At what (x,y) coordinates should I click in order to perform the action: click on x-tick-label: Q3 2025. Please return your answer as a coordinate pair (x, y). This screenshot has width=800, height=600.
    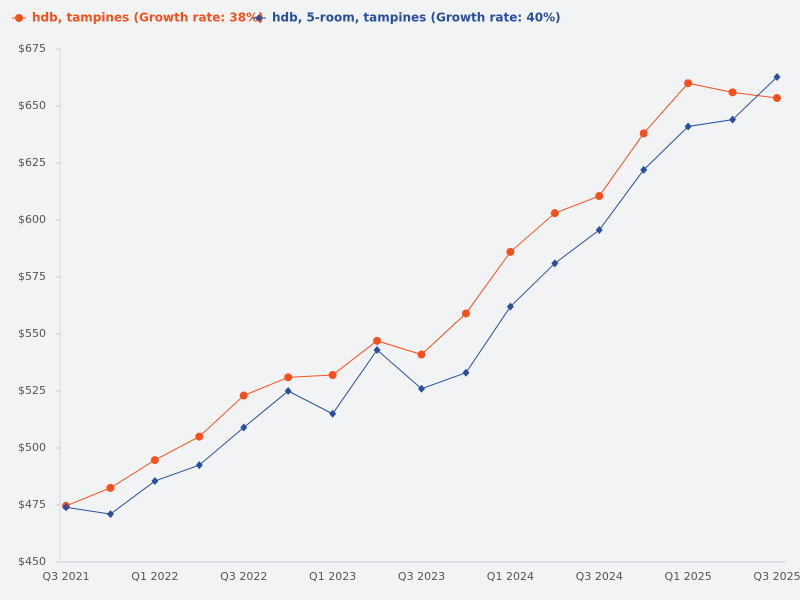
    Looking at the image, I should click on (776, 576).